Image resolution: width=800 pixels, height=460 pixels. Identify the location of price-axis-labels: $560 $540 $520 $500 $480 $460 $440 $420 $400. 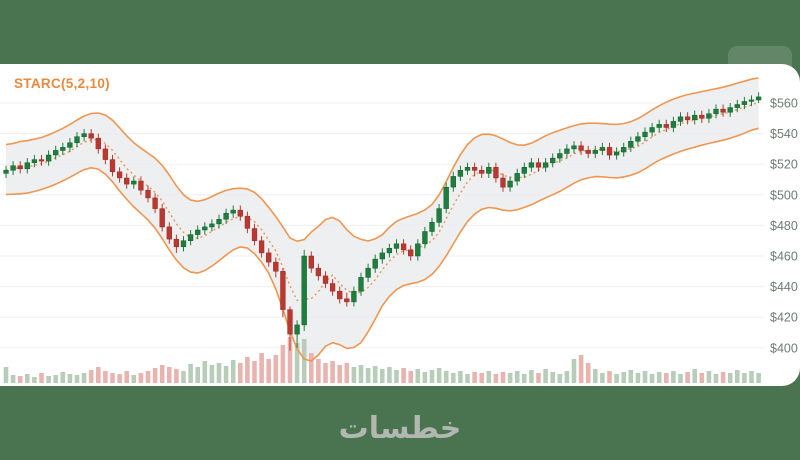
(784, 226).